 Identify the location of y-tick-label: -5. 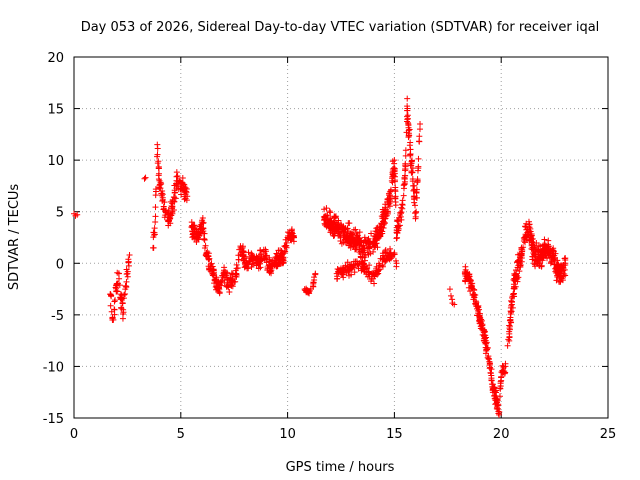
(57, 316).